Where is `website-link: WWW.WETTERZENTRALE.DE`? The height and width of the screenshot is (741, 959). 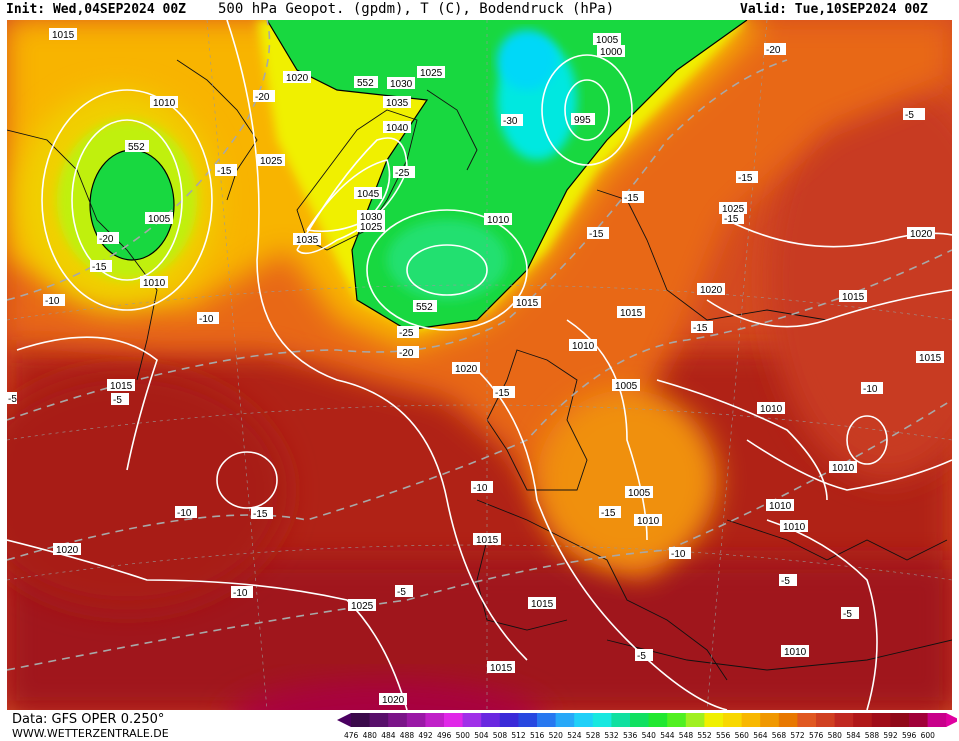
website-link: WWW.WETTERZENTRALE.DE is located at coordinates (90, 733).